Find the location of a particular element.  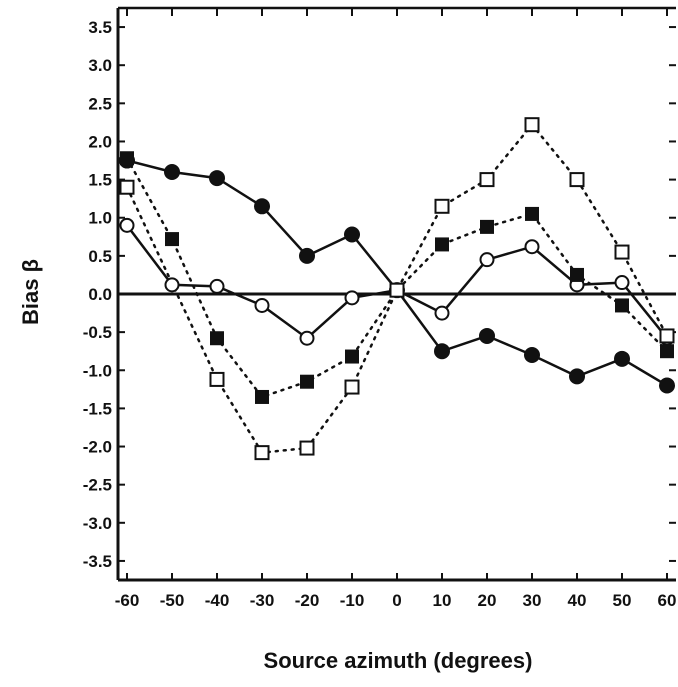

y-tick-label: 0.5 is located at coordinates (100, 256).